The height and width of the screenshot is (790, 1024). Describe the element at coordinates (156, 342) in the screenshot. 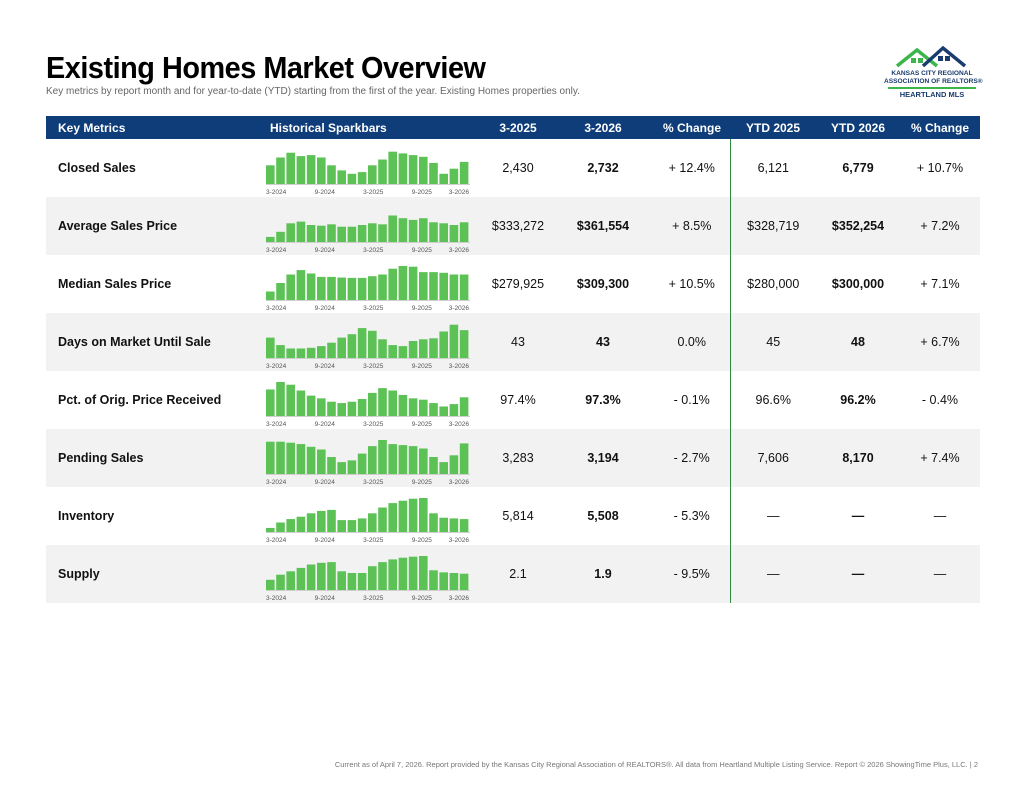

I see `metric-name: Days on Market Until Sale` at that location.